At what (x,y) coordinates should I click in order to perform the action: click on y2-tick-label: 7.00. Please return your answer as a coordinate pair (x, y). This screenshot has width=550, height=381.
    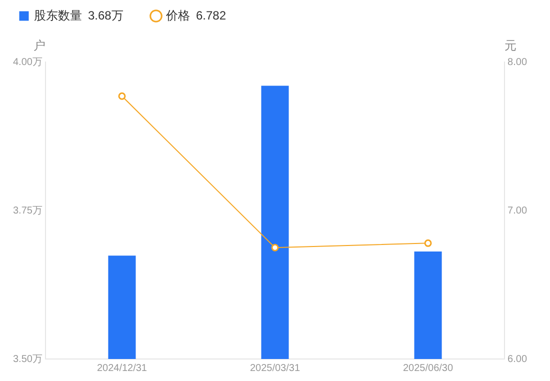
    Looking at the image, I should click on (518, 210).